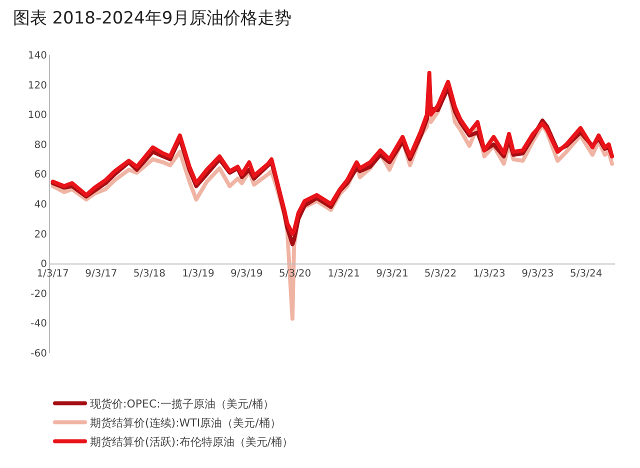  What do you see at coordinates (182, 404) in the screenshot?
I see `legend-label: 现货价:OPEC:一揽子原油（美元/桶）` at bounding box center [182, 404].